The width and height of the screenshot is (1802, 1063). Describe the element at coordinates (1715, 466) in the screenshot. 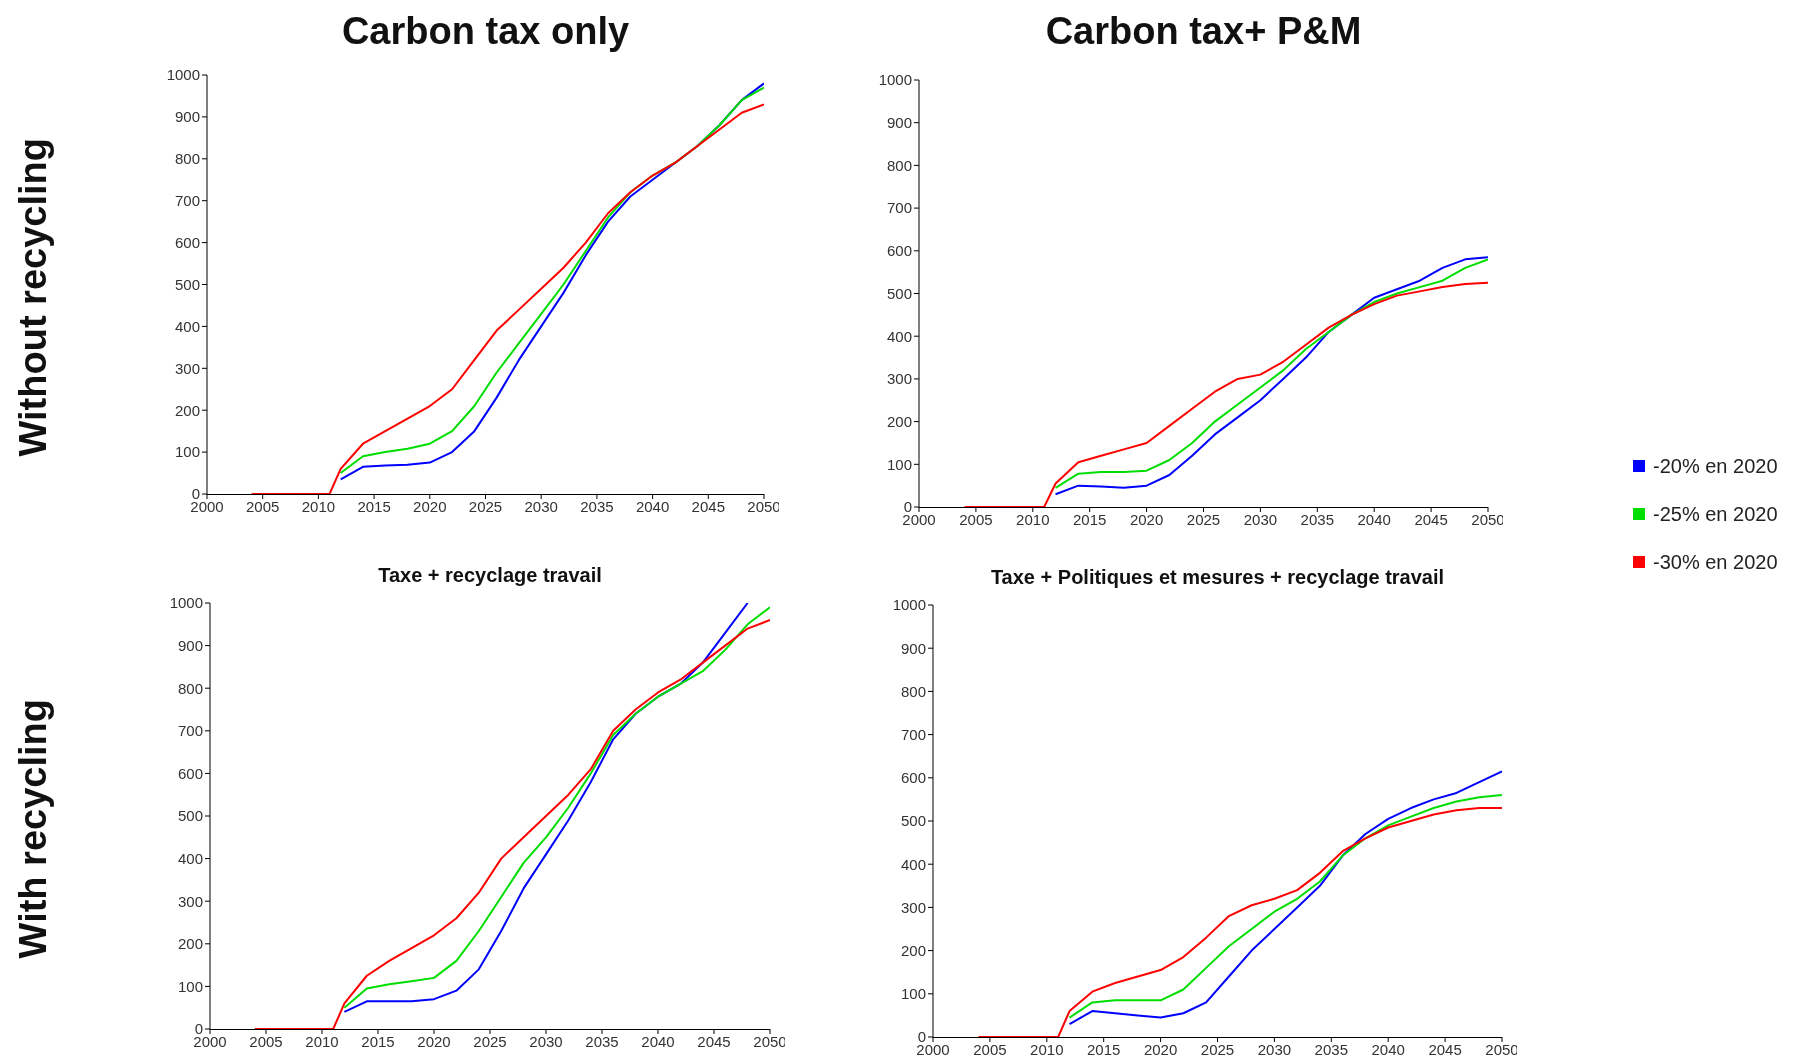

I see `legend-label: -20% en 2020` at that location.